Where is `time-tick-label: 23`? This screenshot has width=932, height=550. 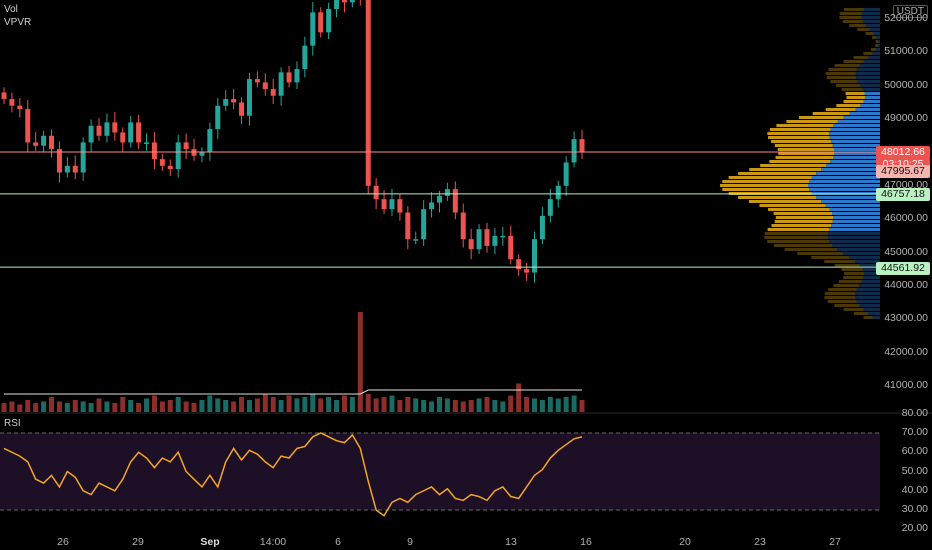 time-tick-label: 23 is located at coordinates (760, 542).